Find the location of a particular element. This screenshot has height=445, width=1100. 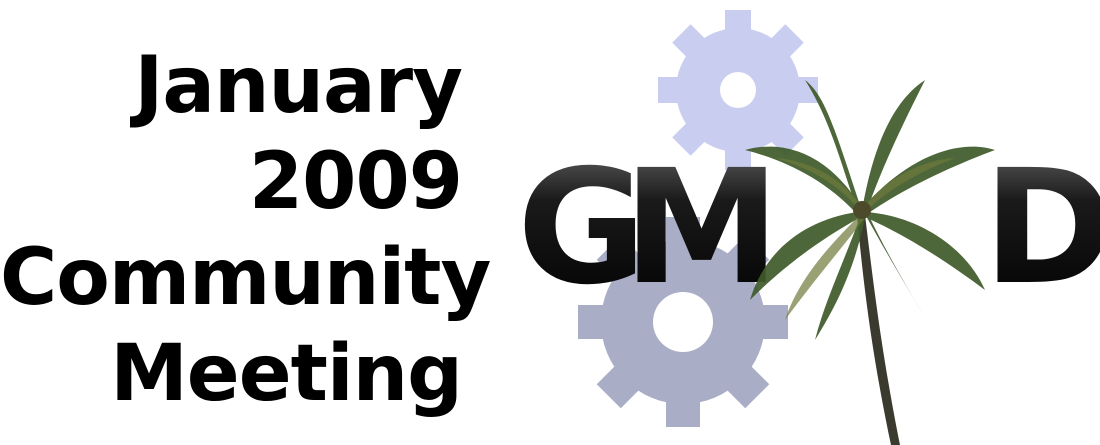

headline-community: Community is located at coordinates (245, 278).